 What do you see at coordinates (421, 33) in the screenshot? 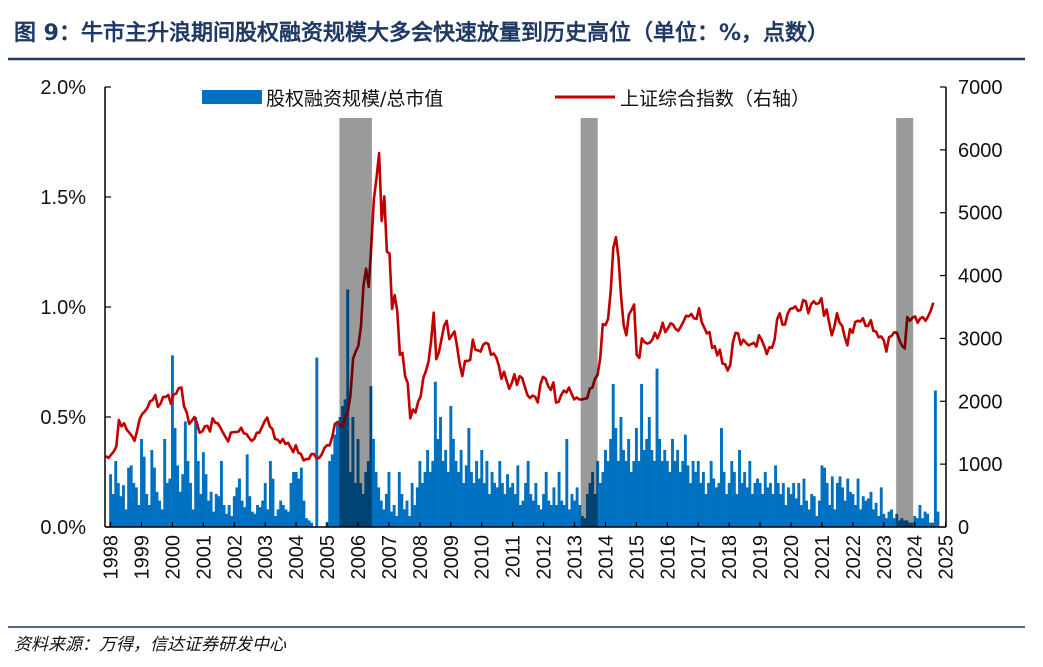
I see `chart-title: 图 9：牛市主升浪期间股权融资规模大多会快速放量到历史高位（单位：%，点数）` at bounding box center [421, 33].